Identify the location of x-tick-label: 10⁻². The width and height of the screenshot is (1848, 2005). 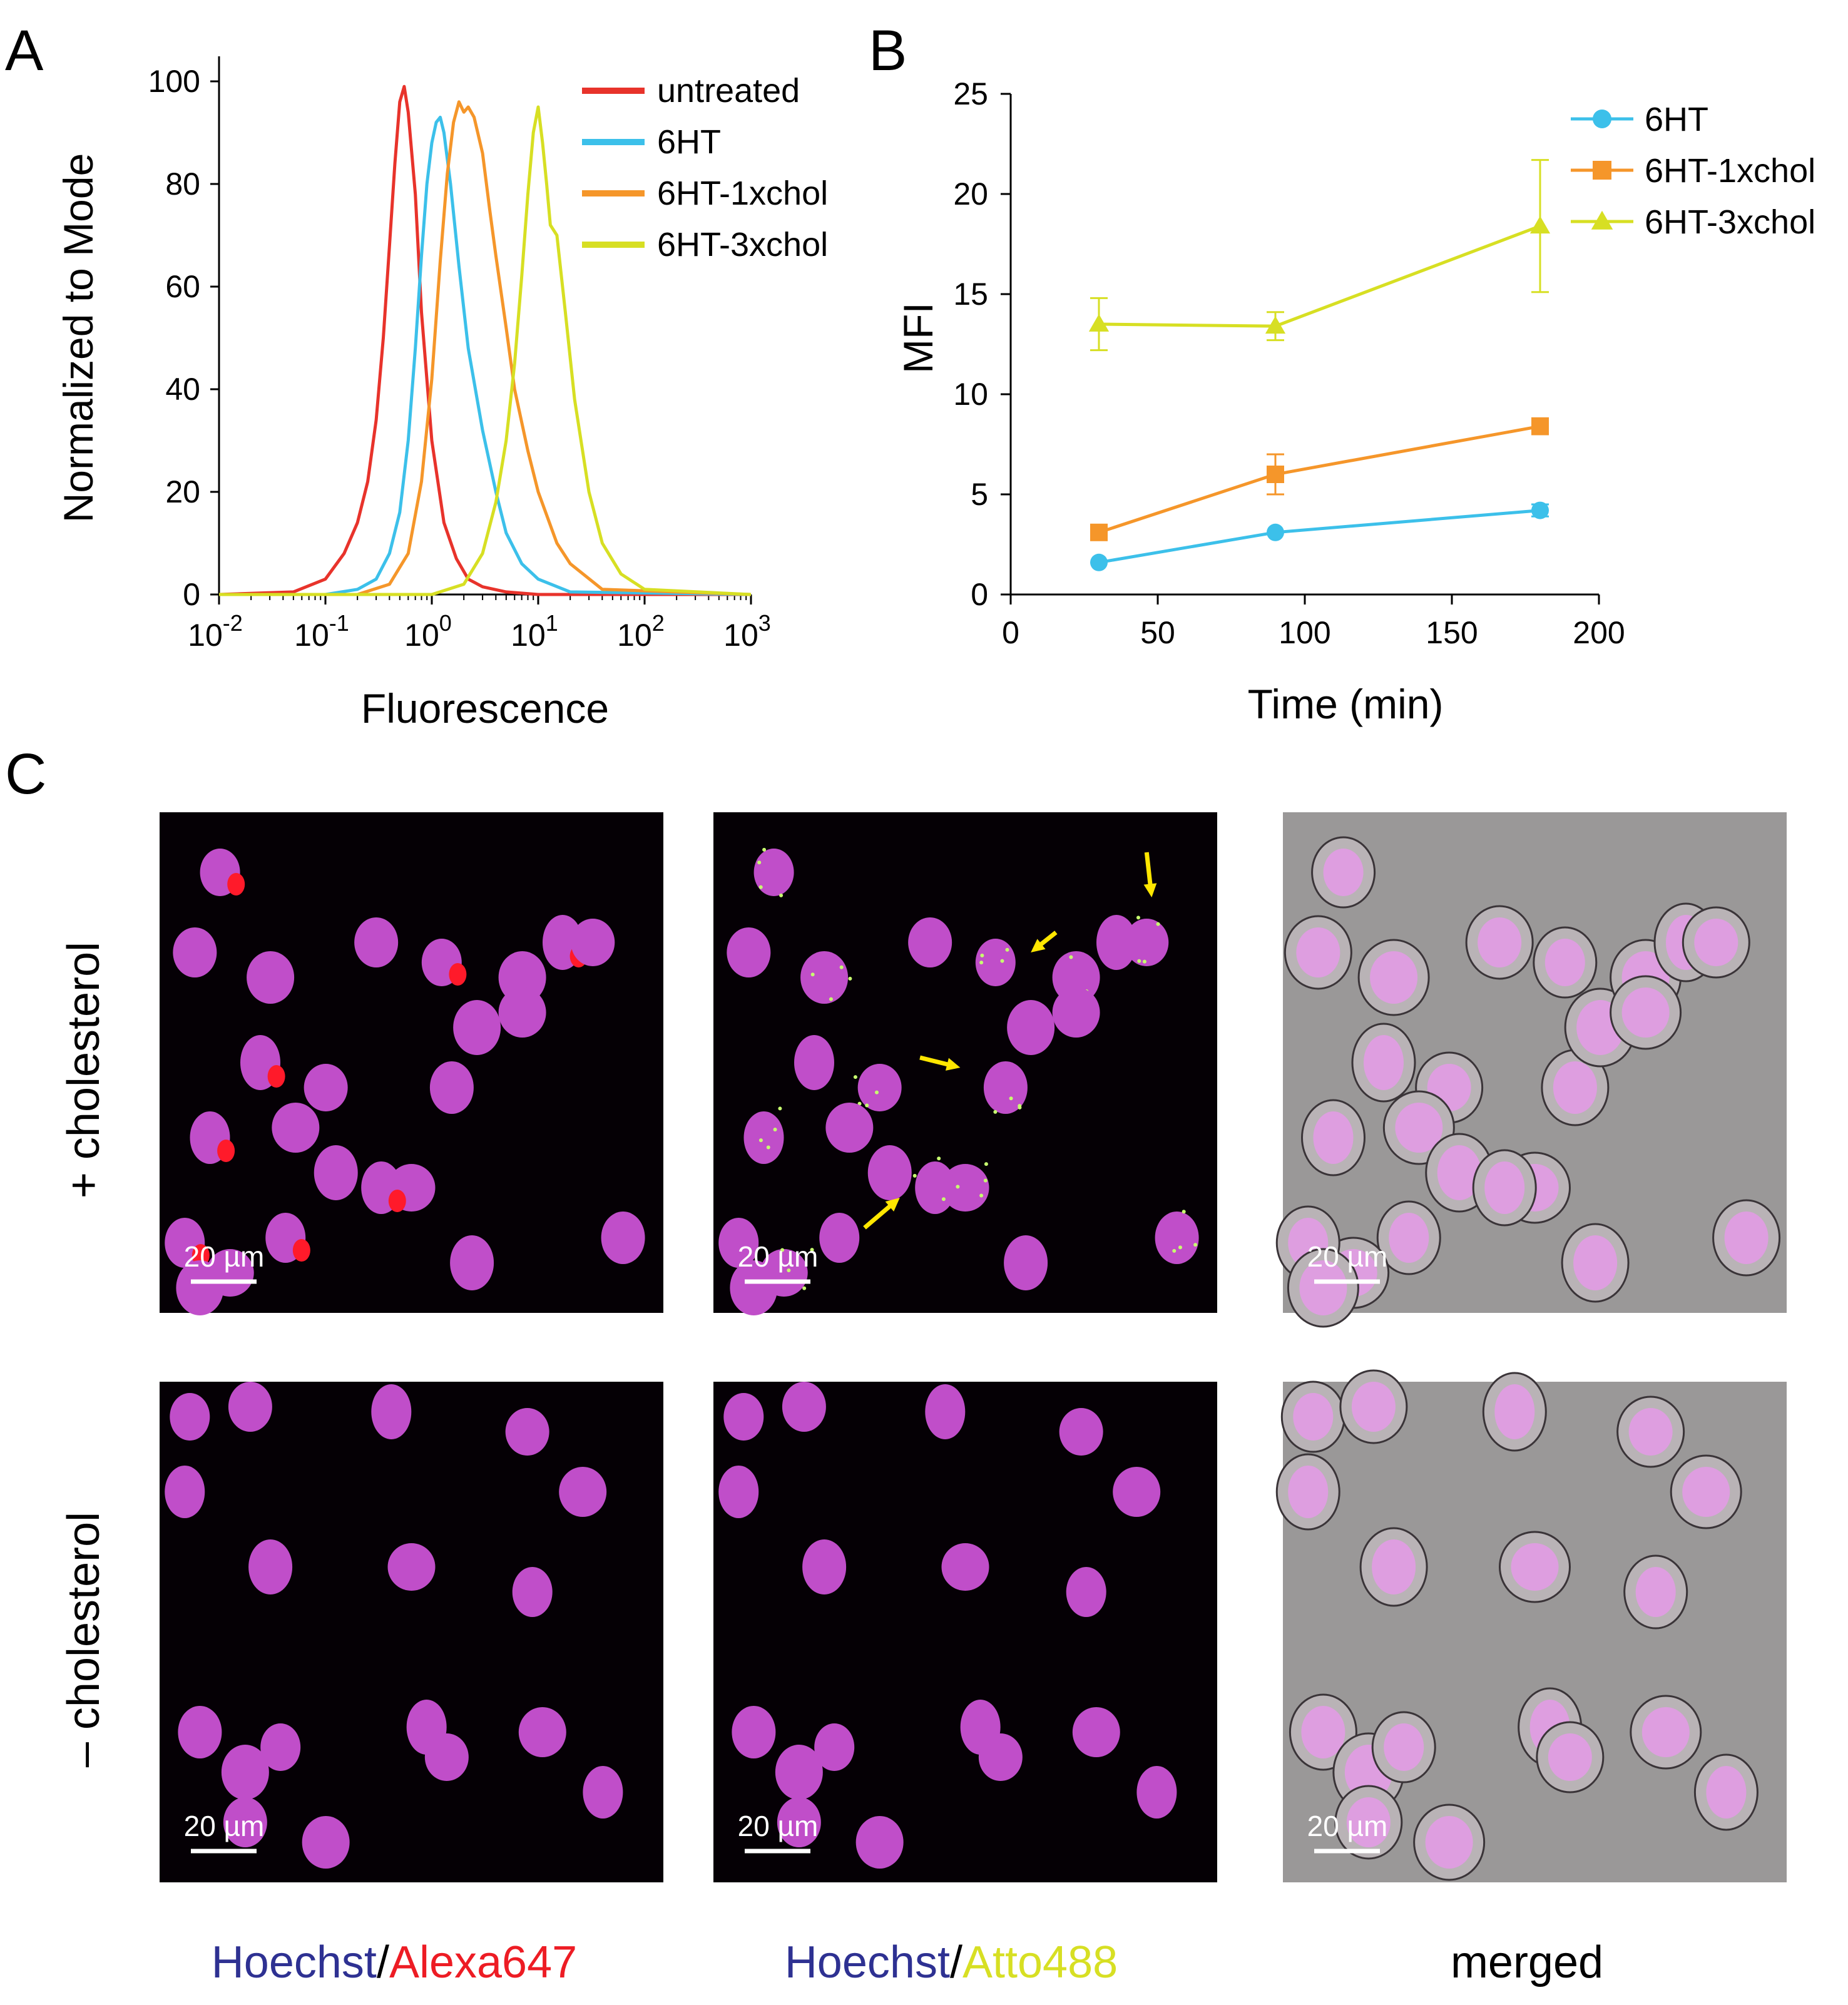
(215, 632).